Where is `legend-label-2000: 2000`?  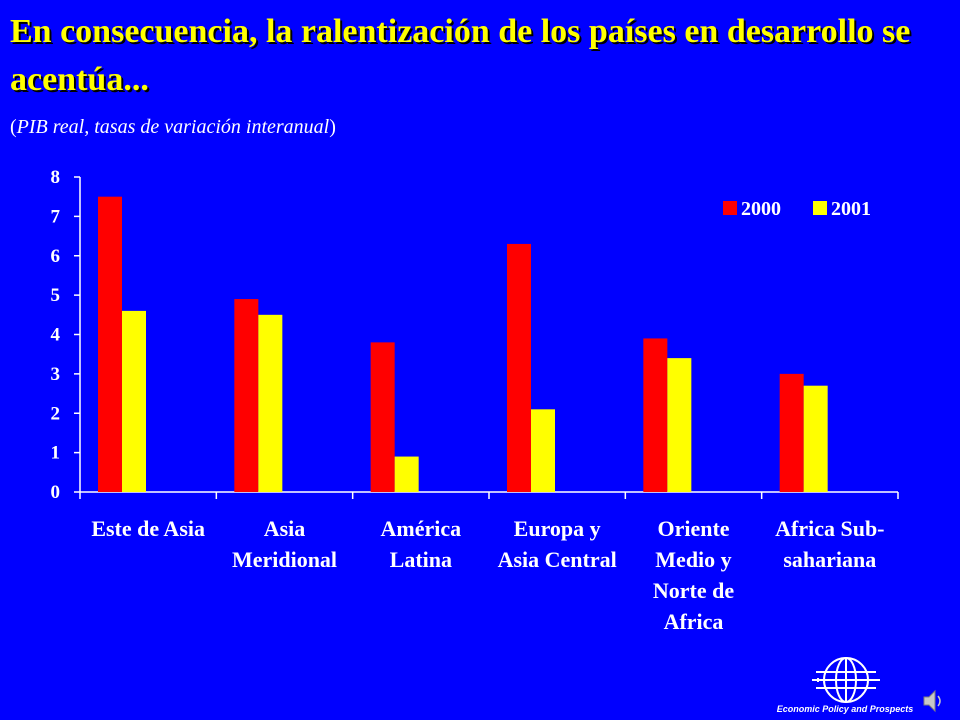 legend-label-2000: 2000 is located at coordinates (761, 209).